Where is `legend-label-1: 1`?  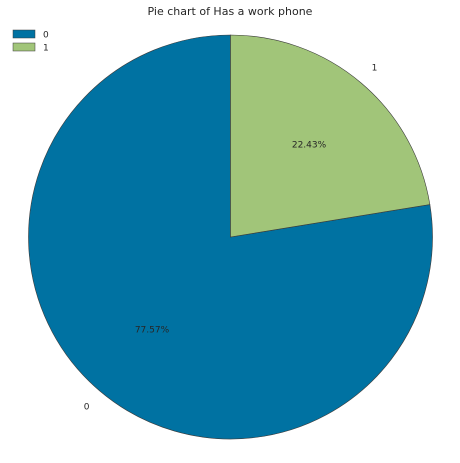 legend-label-1: 1 is located at coordinates (46, 49).